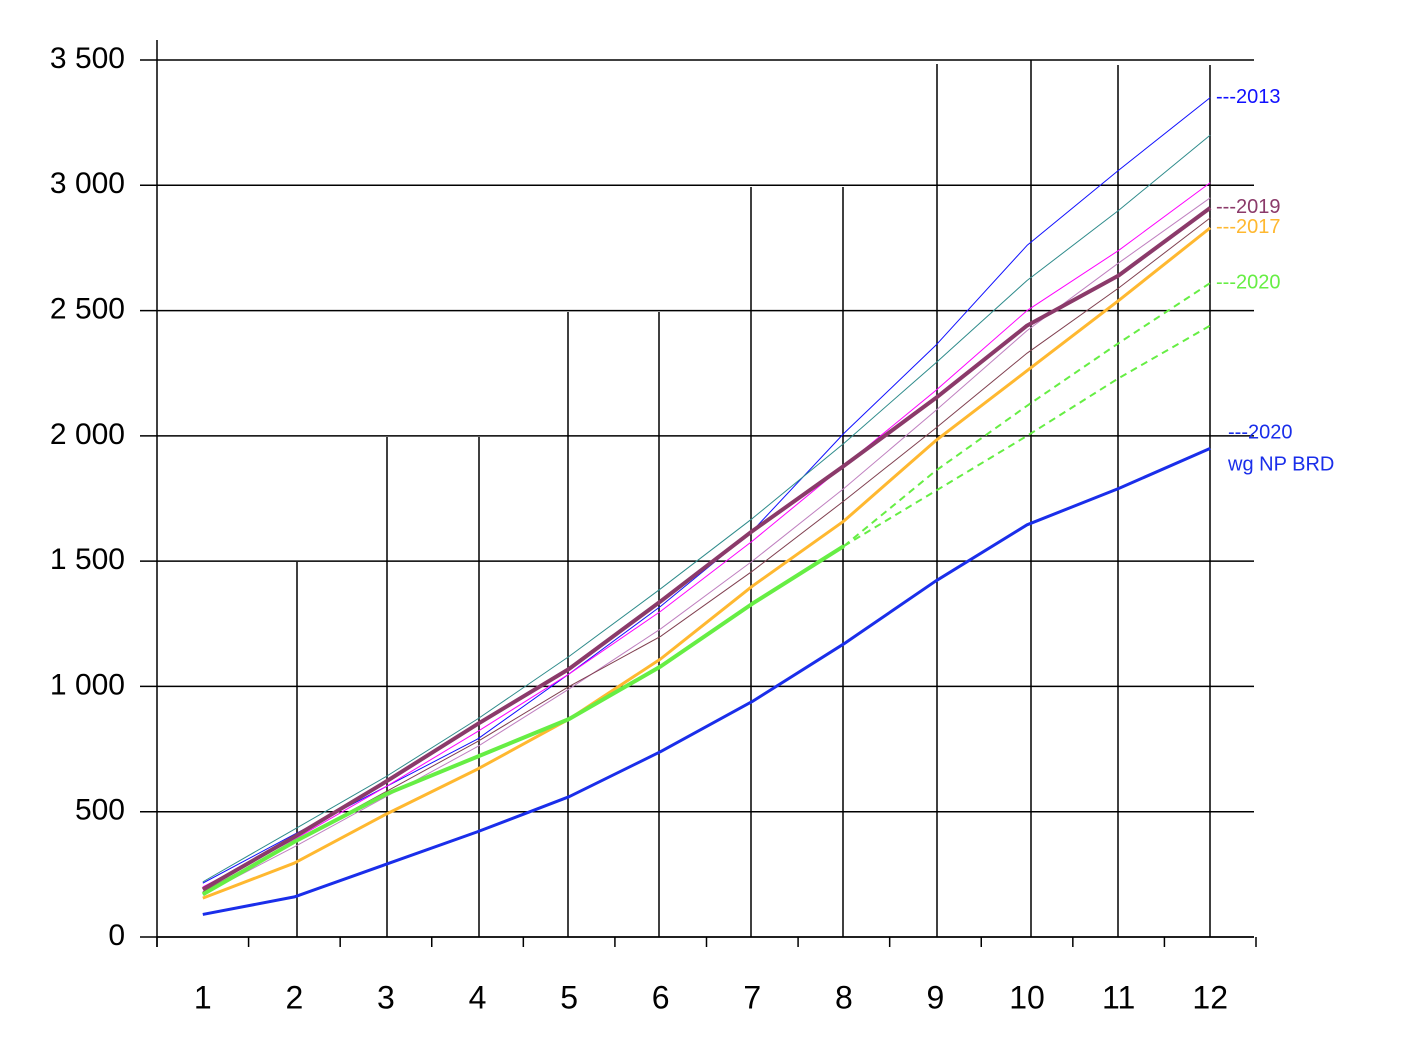 This screenshot has height=1040, width=1406. Describe the element at coordinates (87, 684) in the screenshot. I see `y-tick-label: 1 000` at that location.